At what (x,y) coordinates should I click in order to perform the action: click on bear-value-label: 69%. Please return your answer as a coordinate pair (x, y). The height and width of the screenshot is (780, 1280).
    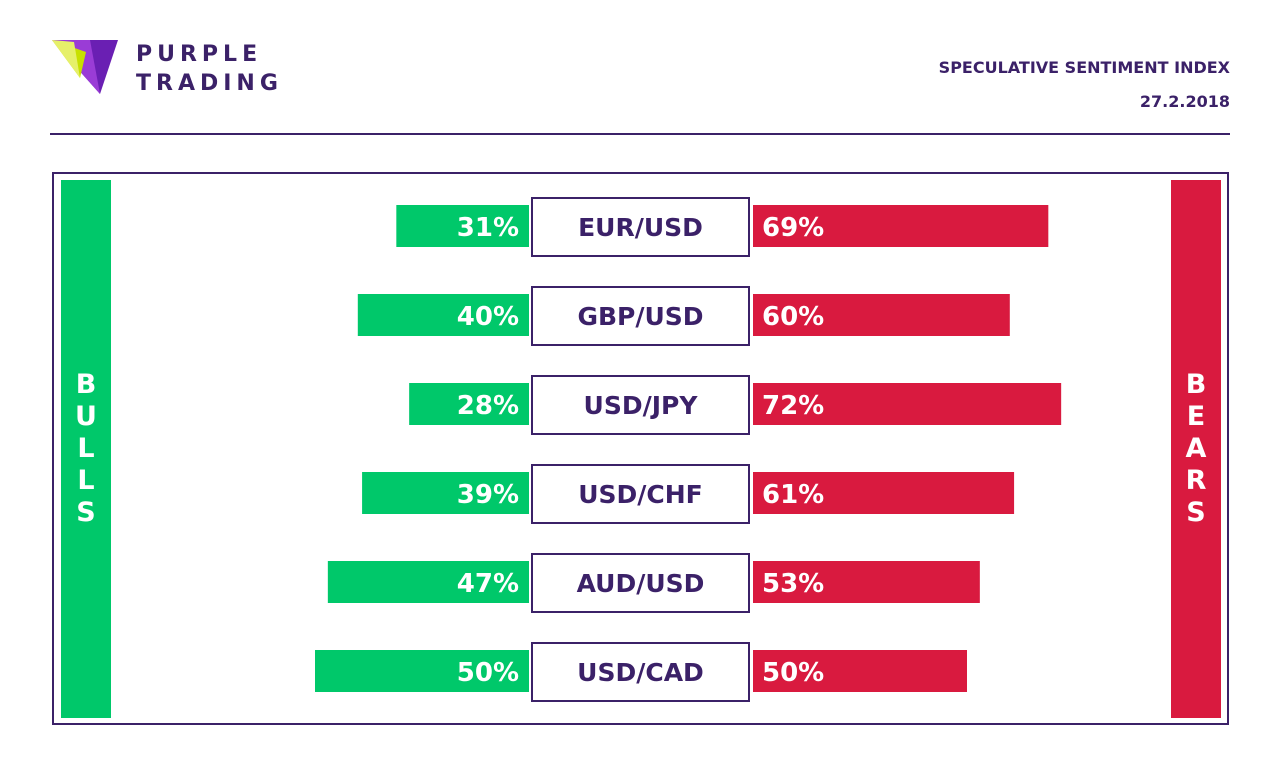
    Looking at the image, I should click on (793, 228).